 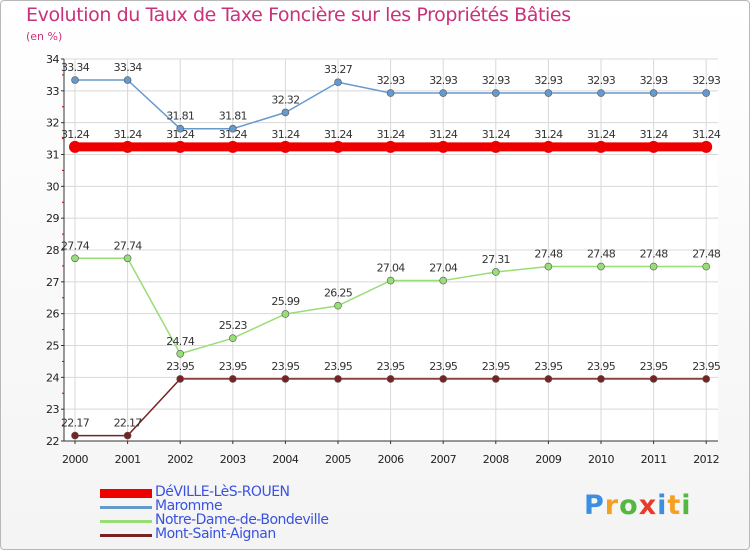 I want to click on data-label: 24.74, so click(x=180, y=341).